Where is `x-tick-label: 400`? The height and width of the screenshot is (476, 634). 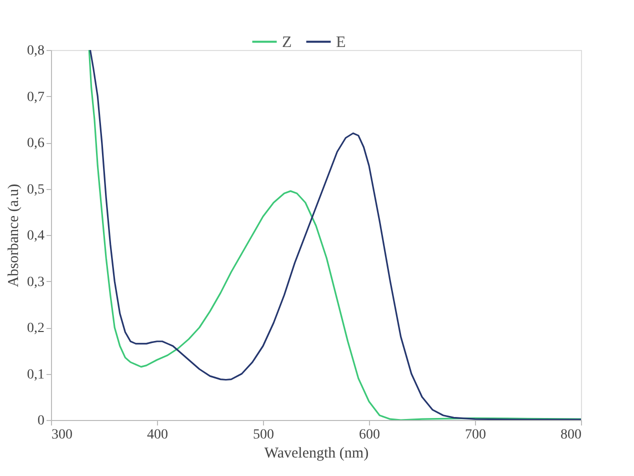
x-tick-label: 400 is located at coordinates (157, 435).